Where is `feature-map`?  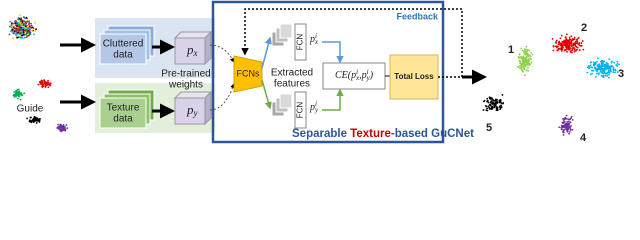 feature-map is located at coordinates (286, 31).